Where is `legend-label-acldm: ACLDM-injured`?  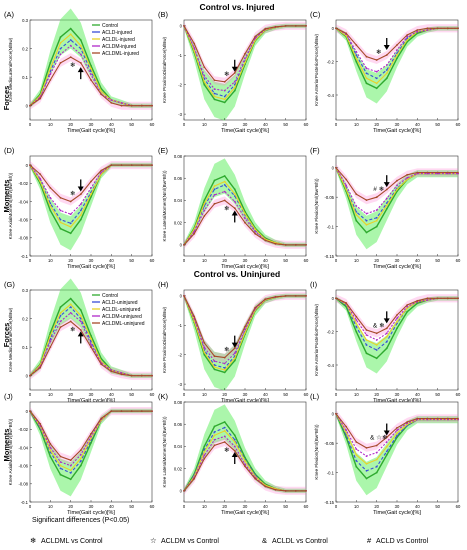 legend-label-acldm: ACLDM-injured is located at coordinates (119, 47).